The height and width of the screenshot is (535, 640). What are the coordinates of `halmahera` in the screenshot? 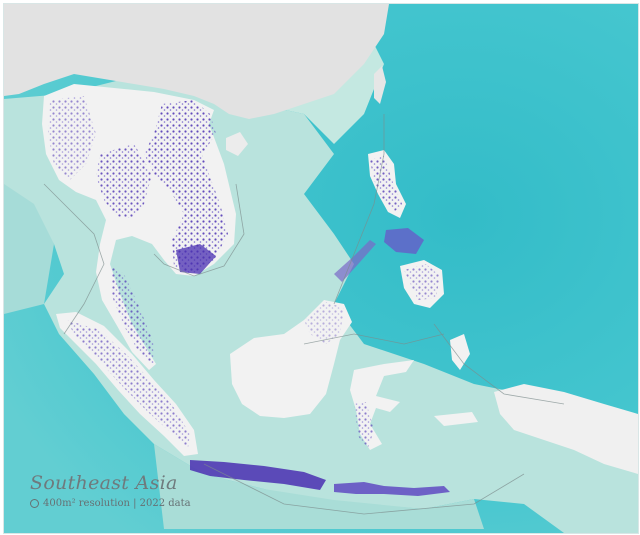 It's located at (460, 352).